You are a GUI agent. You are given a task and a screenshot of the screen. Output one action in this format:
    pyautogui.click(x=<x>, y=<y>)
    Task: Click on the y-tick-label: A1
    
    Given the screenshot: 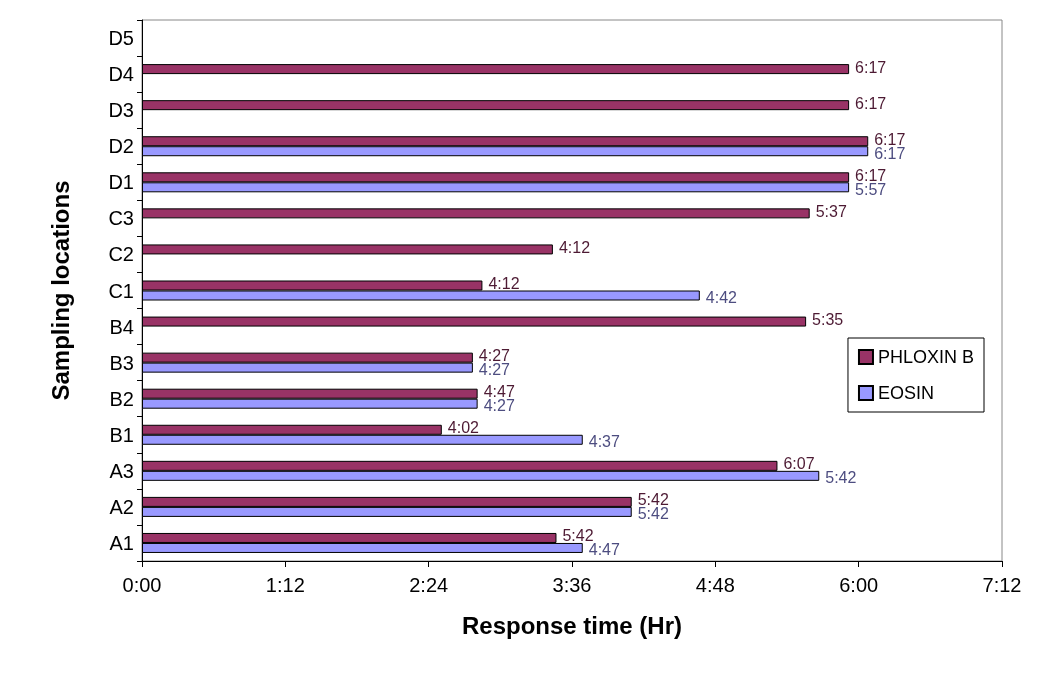 What is the action you would take?
    pyautogui.click(x=121, y=542)
    